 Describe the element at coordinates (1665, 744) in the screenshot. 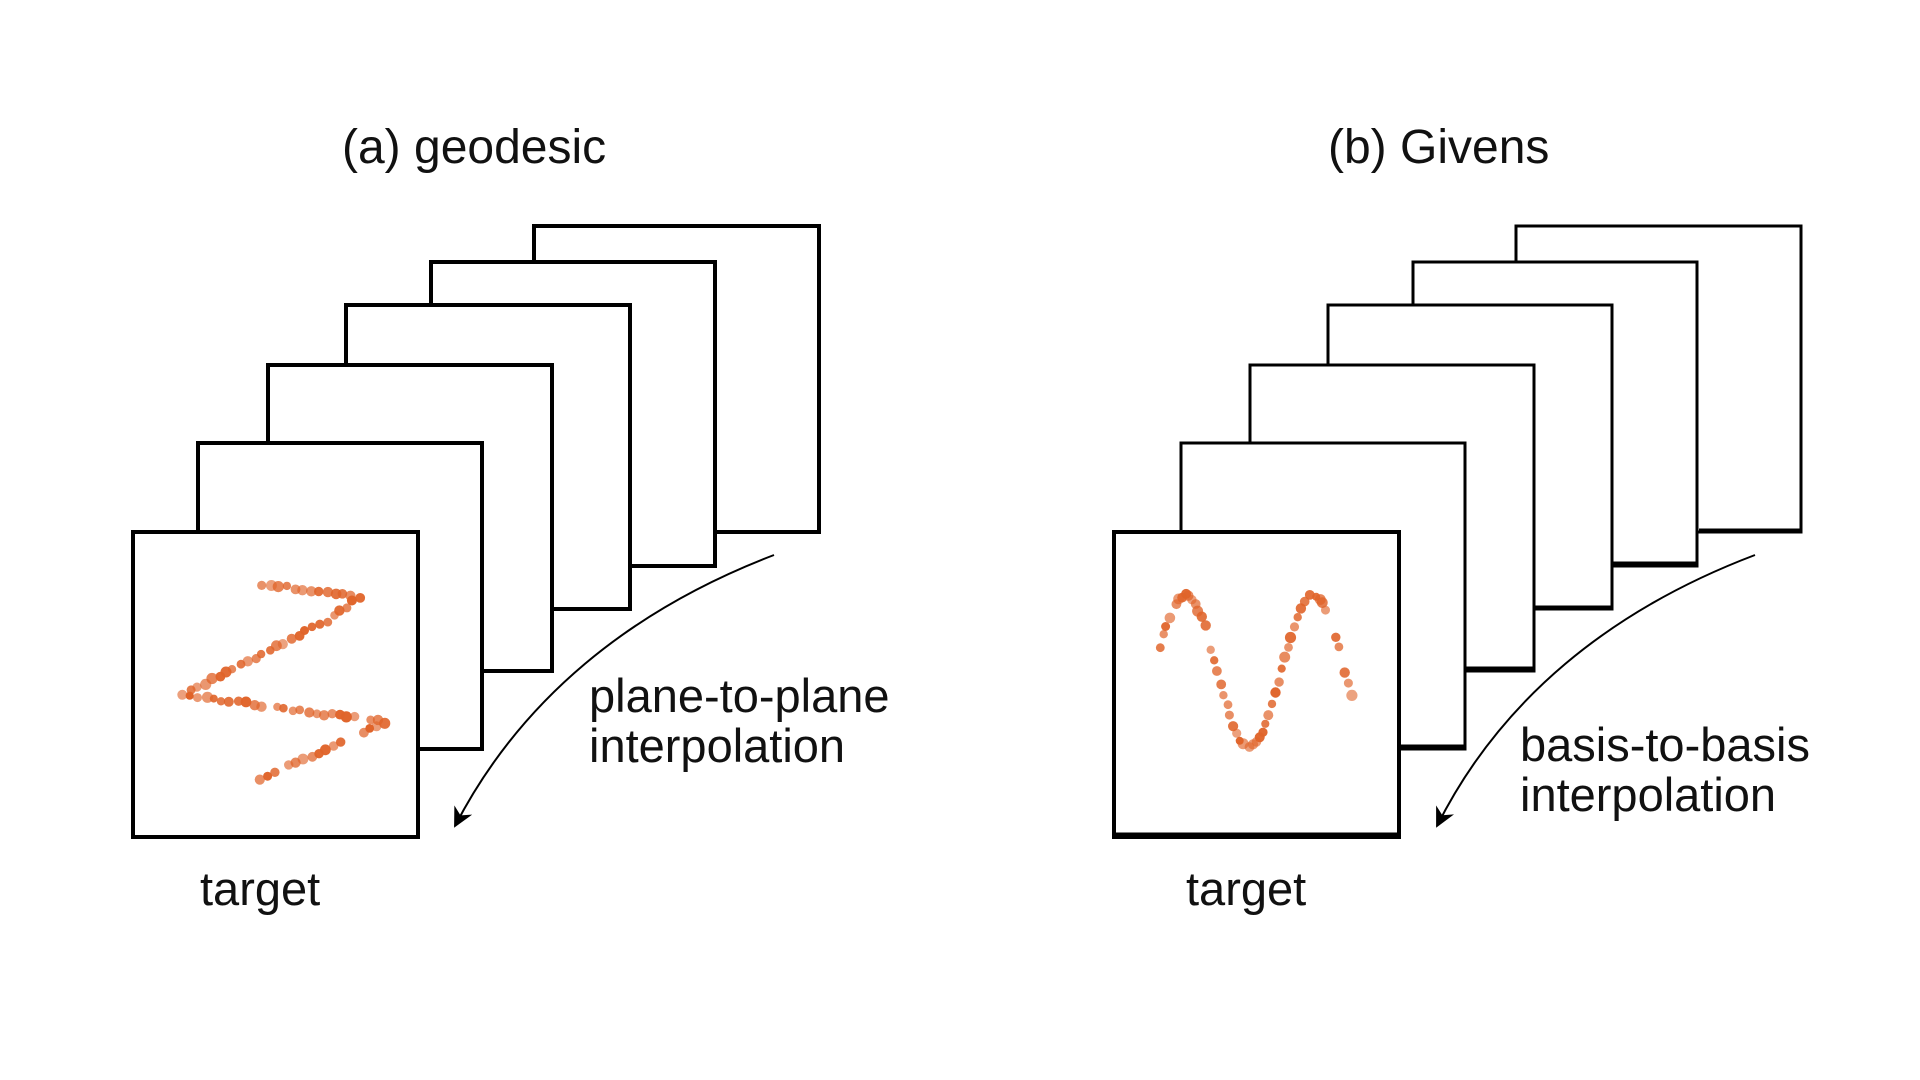

I see `annotation-line-1: basis-to-basis` at that location.